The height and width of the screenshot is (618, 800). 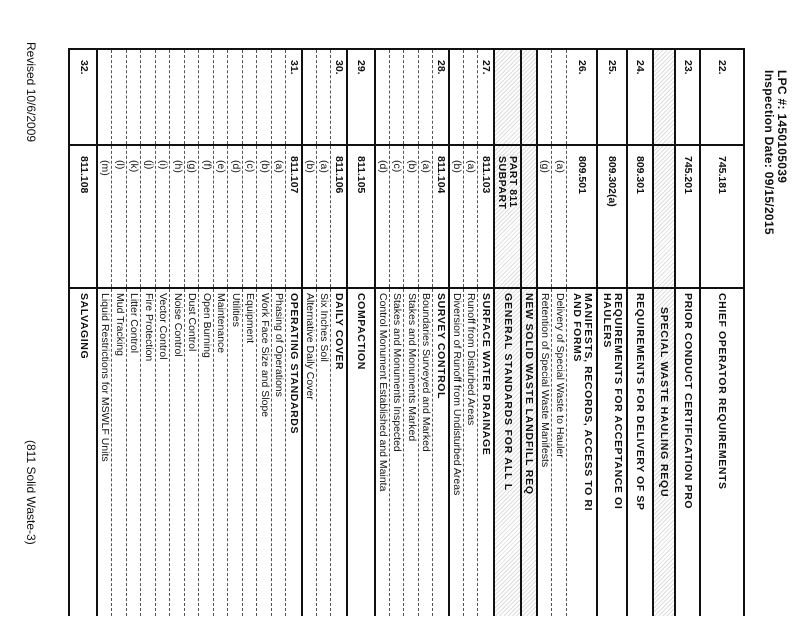 What do you see at coordinates (177, 166) in the screenshot?
I see `regulation-code-text: (h)` at bounding box center [177, 166].